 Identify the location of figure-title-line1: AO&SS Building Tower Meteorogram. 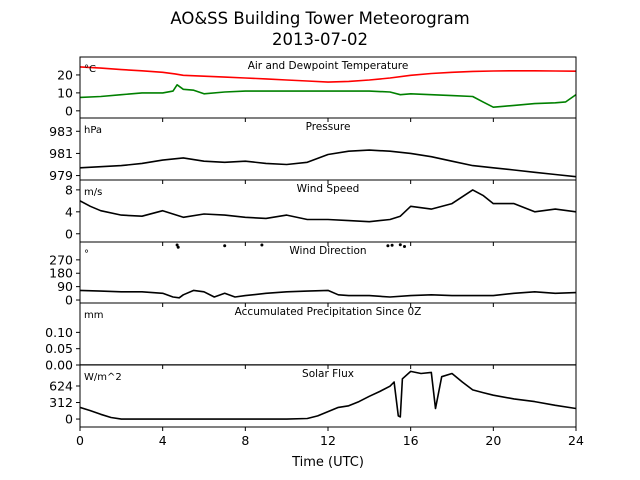
(319, 18).